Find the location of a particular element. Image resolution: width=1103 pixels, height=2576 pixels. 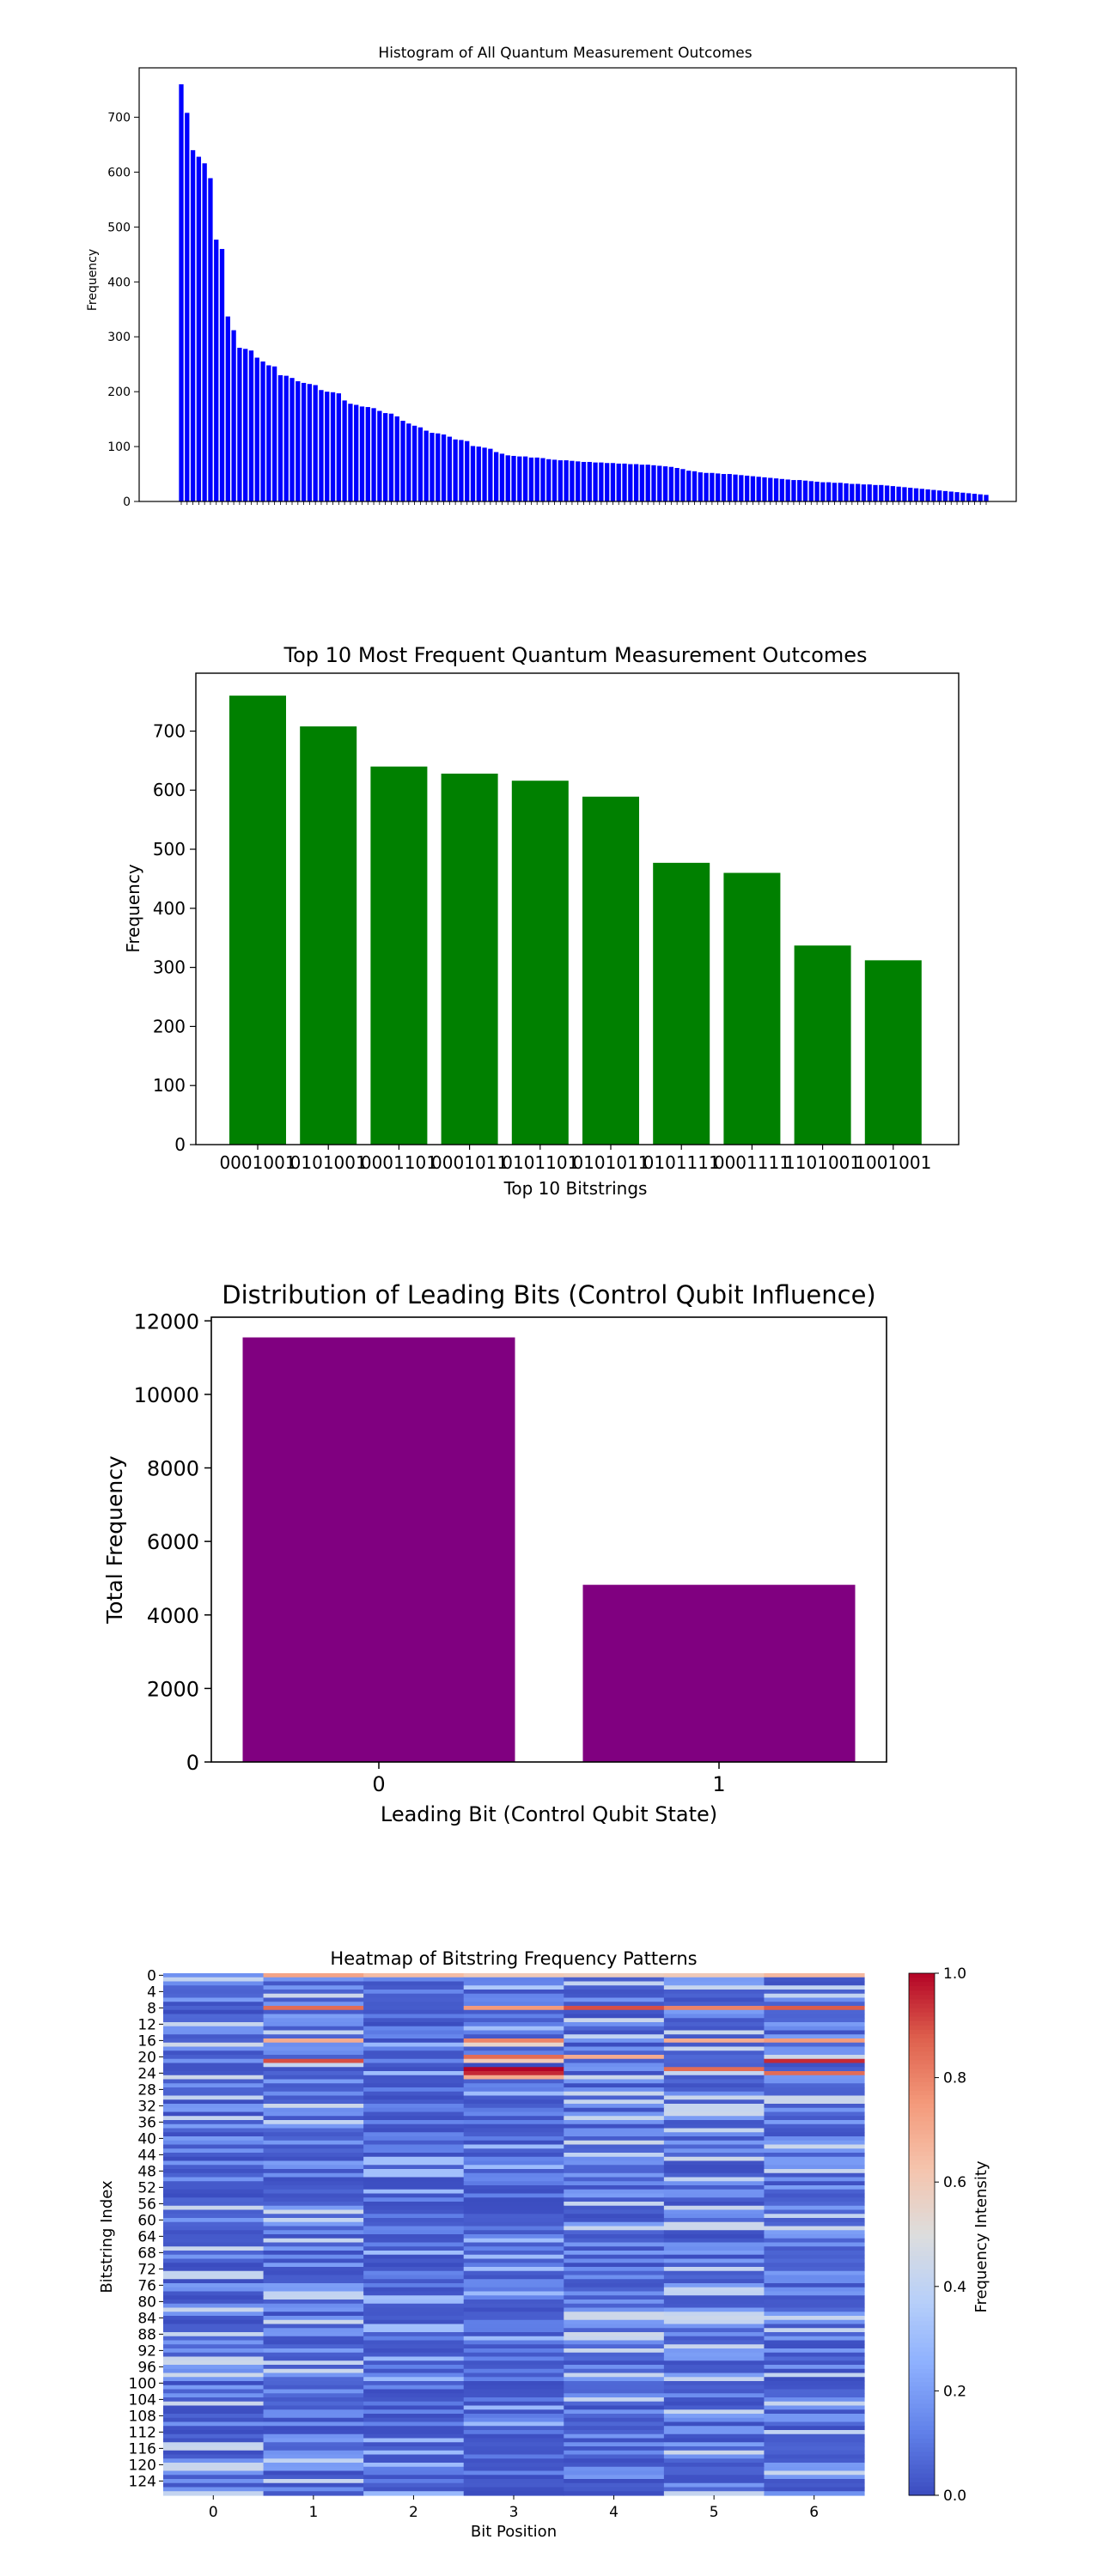

y-tick-label: 0 is located at coordinates (151, 1975).